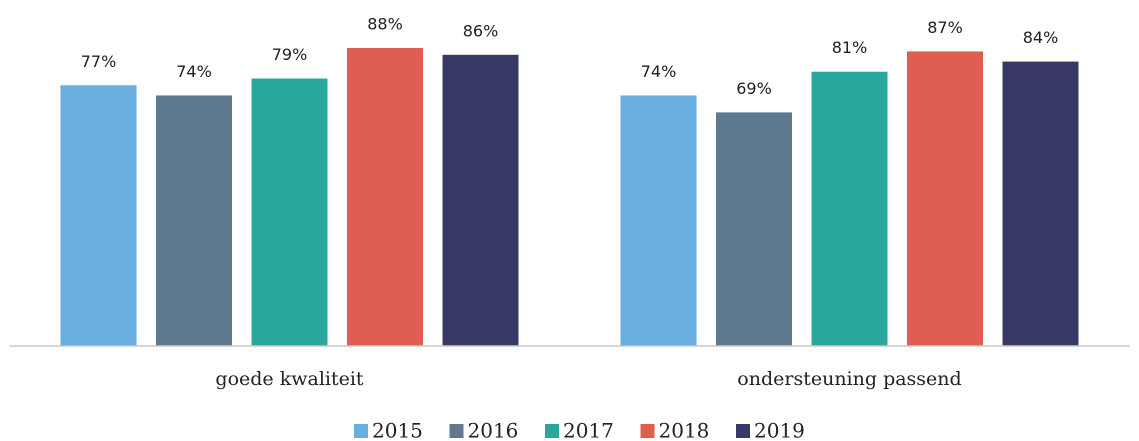 This screenshot has height=441, width=1139. Describe the element at coordinates (397, 430) in the screenshot. I see `legend-label: 2015` at that location.